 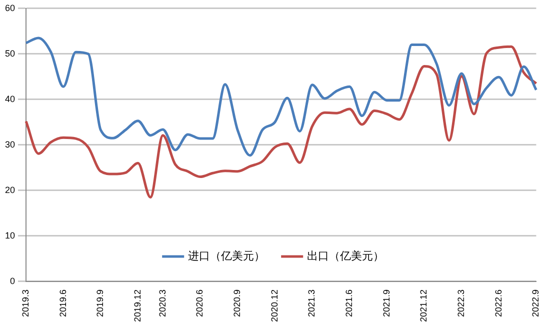 I want to click on x-tick-label: 2019.9, so click(x=100, y=303).